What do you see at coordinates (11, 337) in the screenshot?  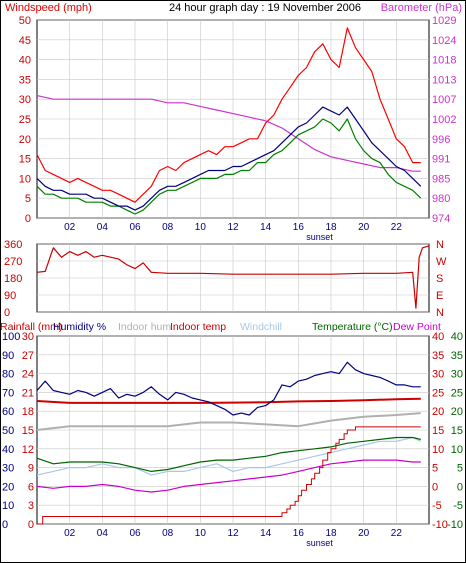 I see `humidity-tick-label: 100` at bounding box center [11, 337].